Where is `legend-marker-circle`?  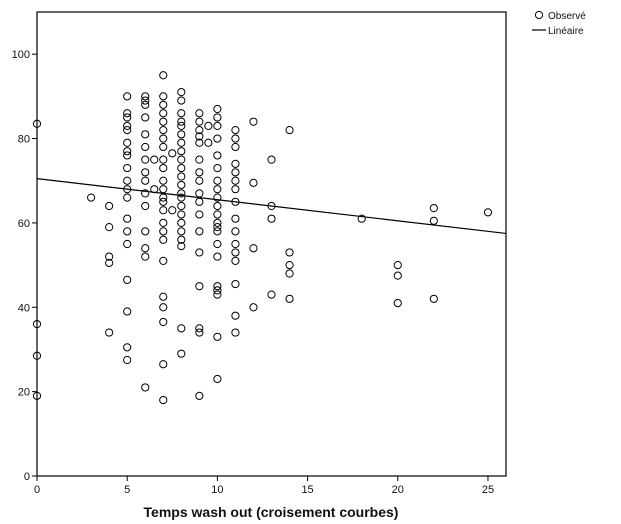 legend-marker-circle is located at coordinates (539, 15).